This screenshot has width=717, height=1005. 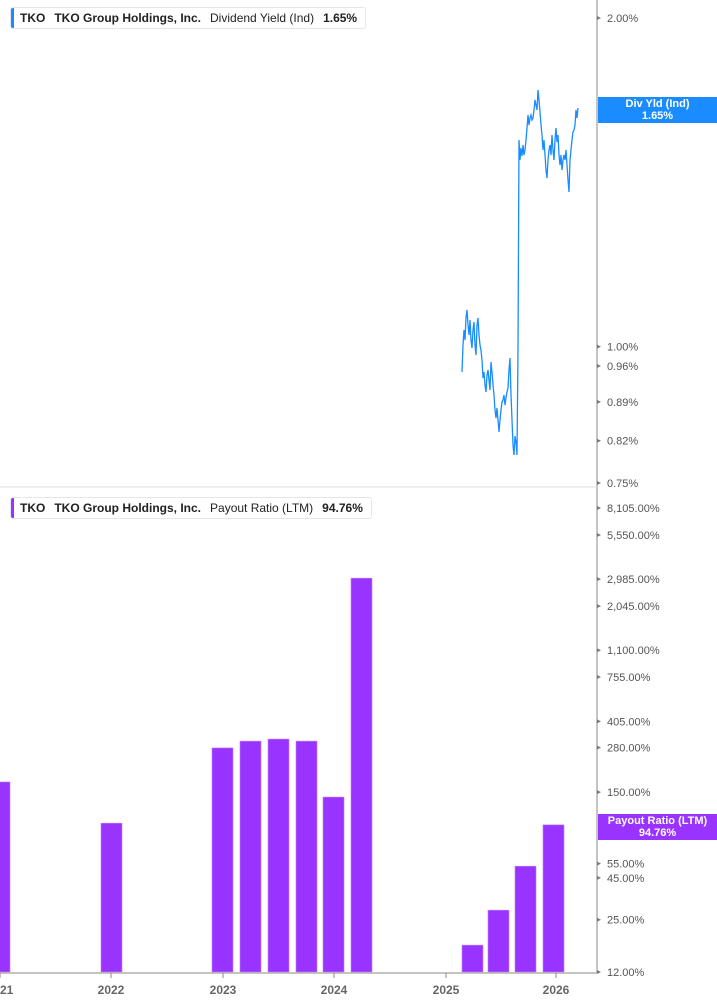 What do you see at coordinates (626, 973) in the screenshot?
I see `y-tick-label: 12.00%` at bounding box center [626, 973].